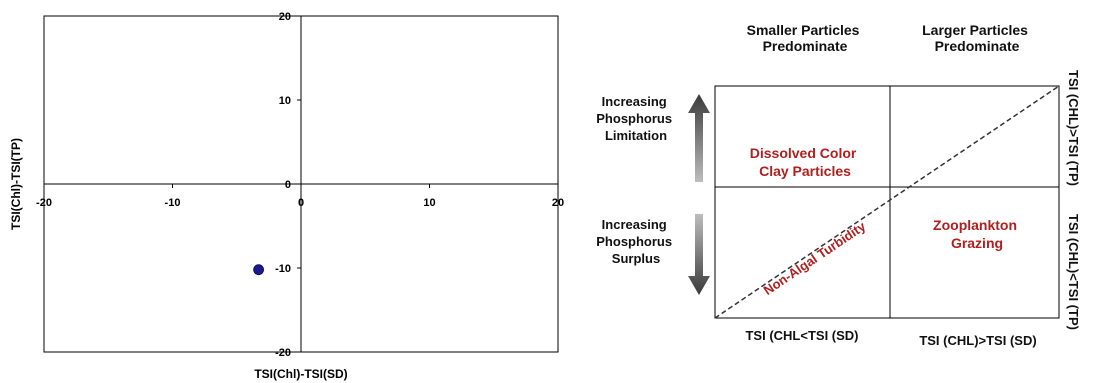 This screenshot has height=383, width=1095. Describe the element at coordinates (16, 184) in the screenshot. I see `y-axis-label: TSI(Chl)-TSI(TP)` at that location.